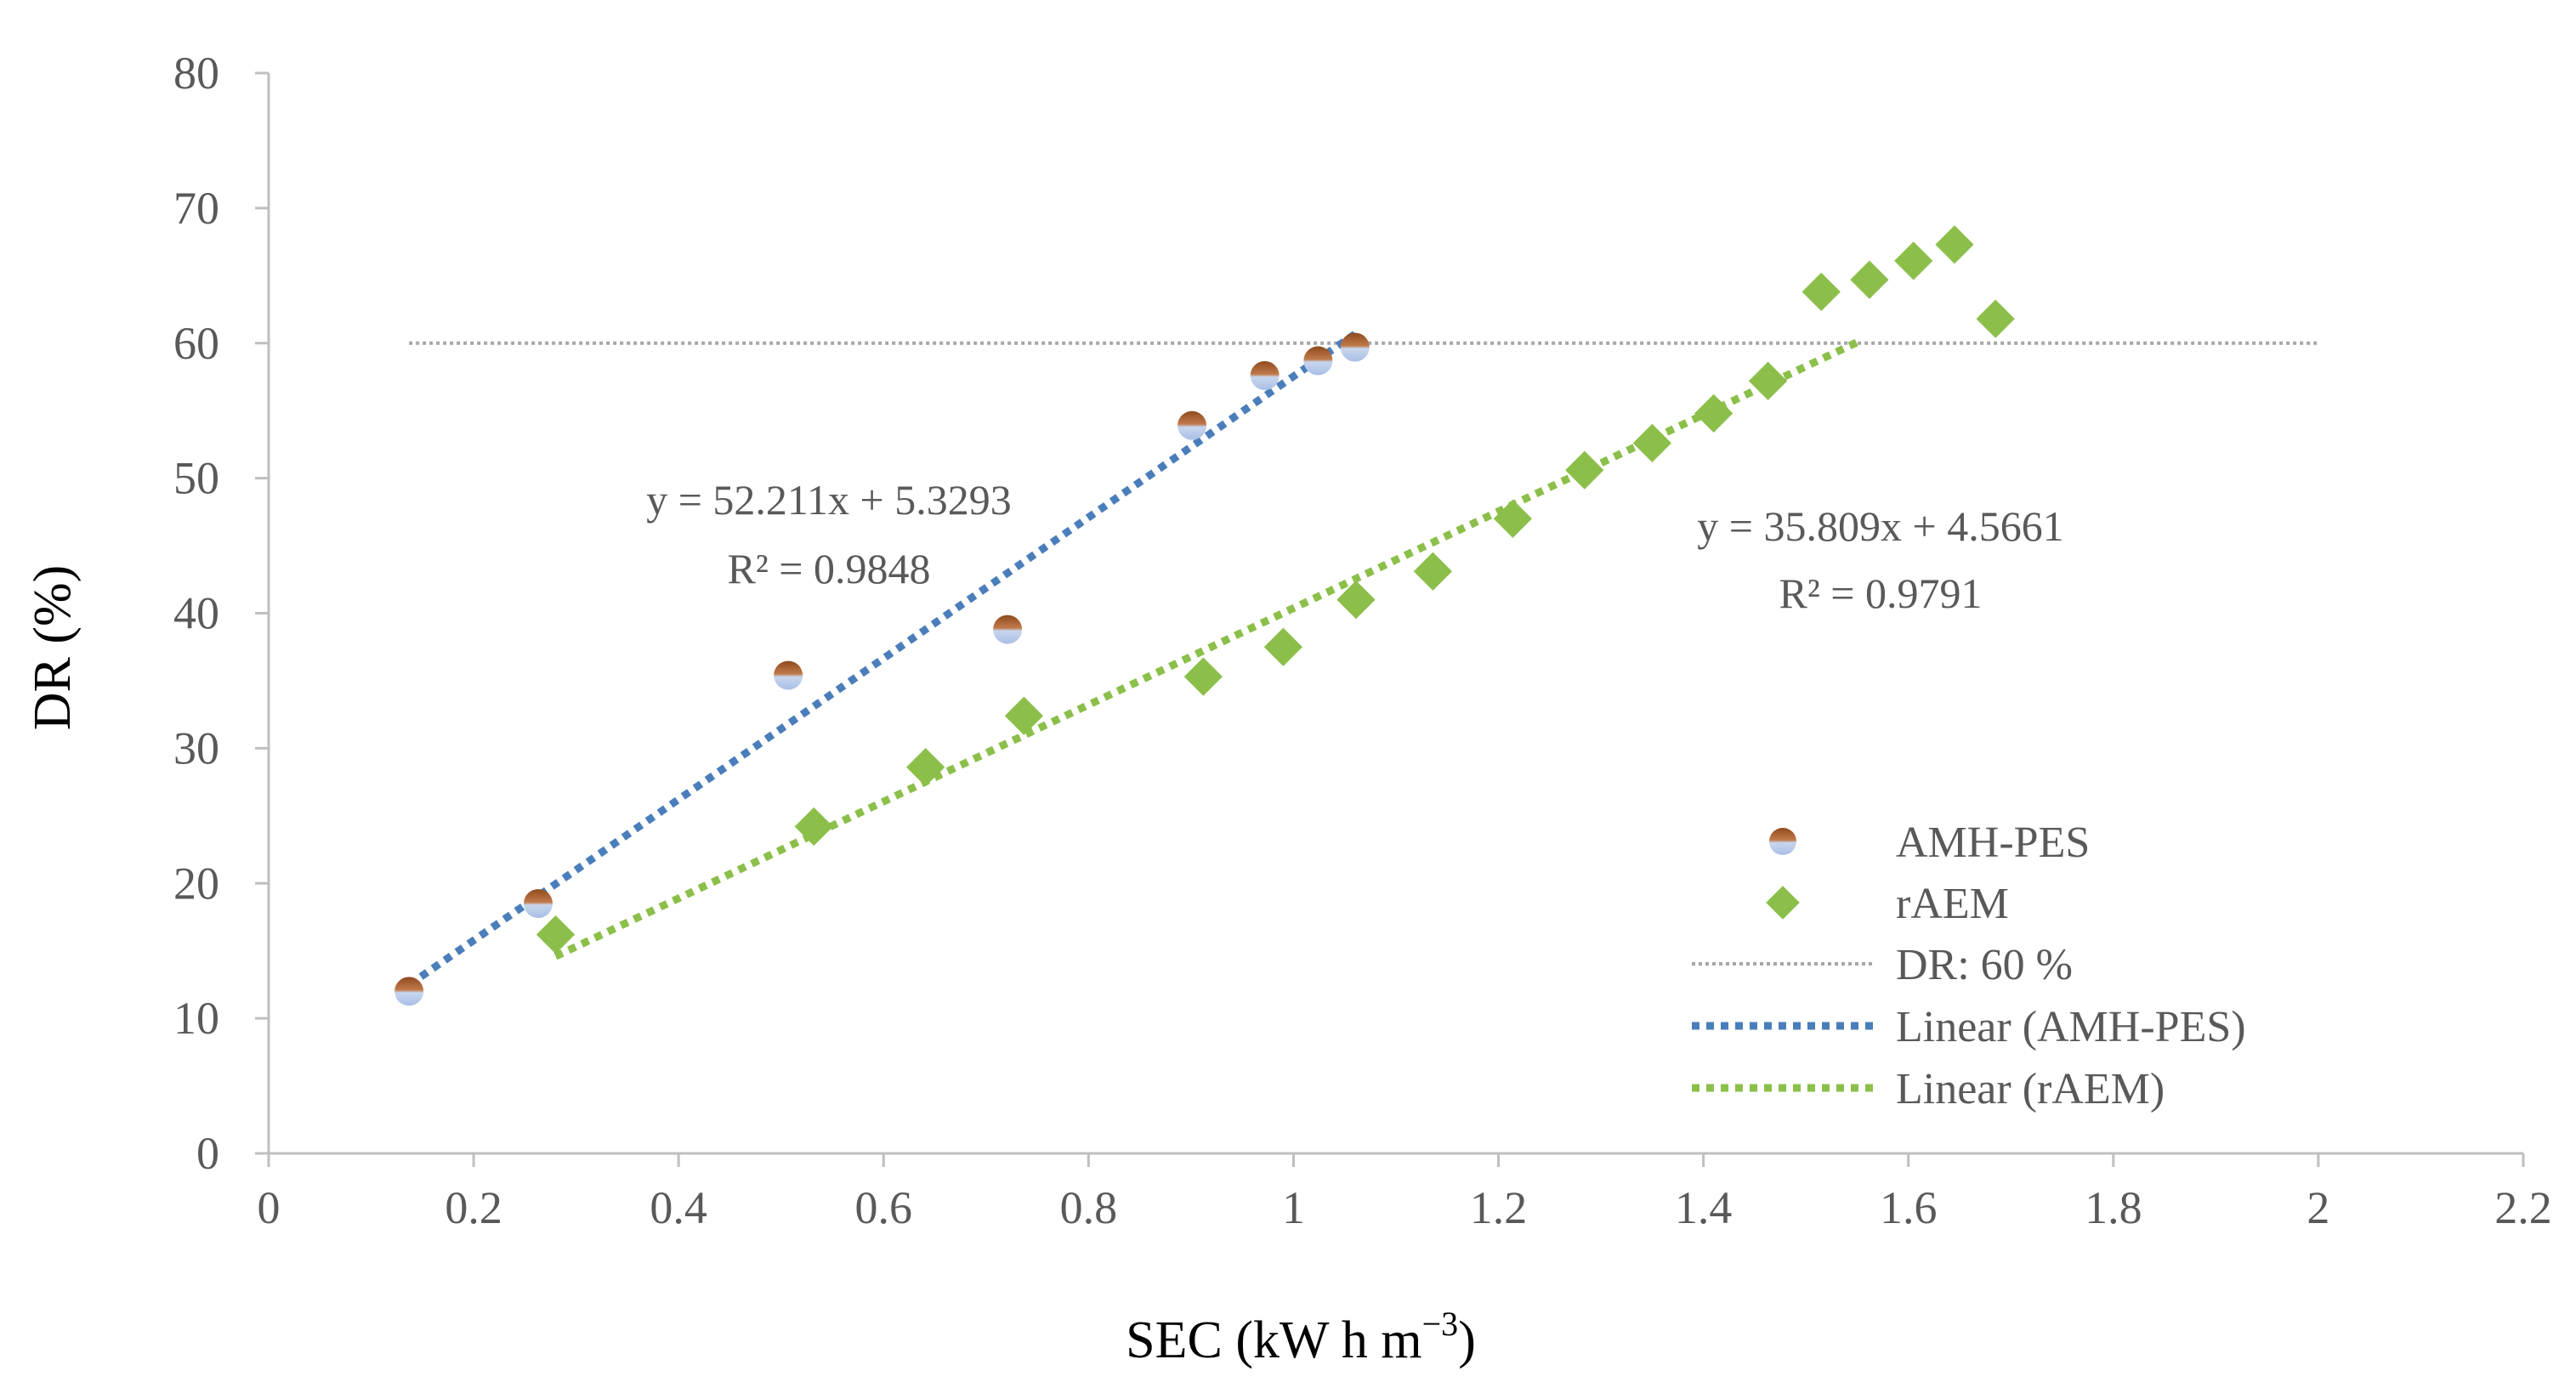 Image resolution: width=2576 pixels, height=1382 pixels. Describe the element at coordinates (196, 1019) in the screenshot. I see `y-tick-label: 10` at that location.